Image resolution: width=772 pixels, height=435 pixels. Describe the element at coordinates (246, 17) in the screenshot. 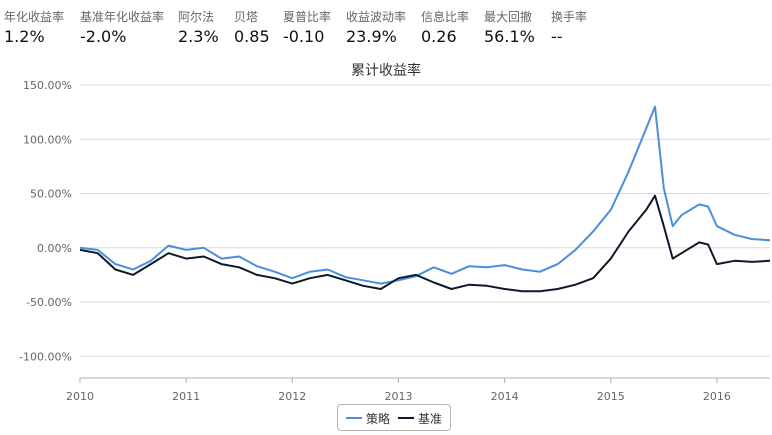

I see `stat-label: 贝塔` at that location.